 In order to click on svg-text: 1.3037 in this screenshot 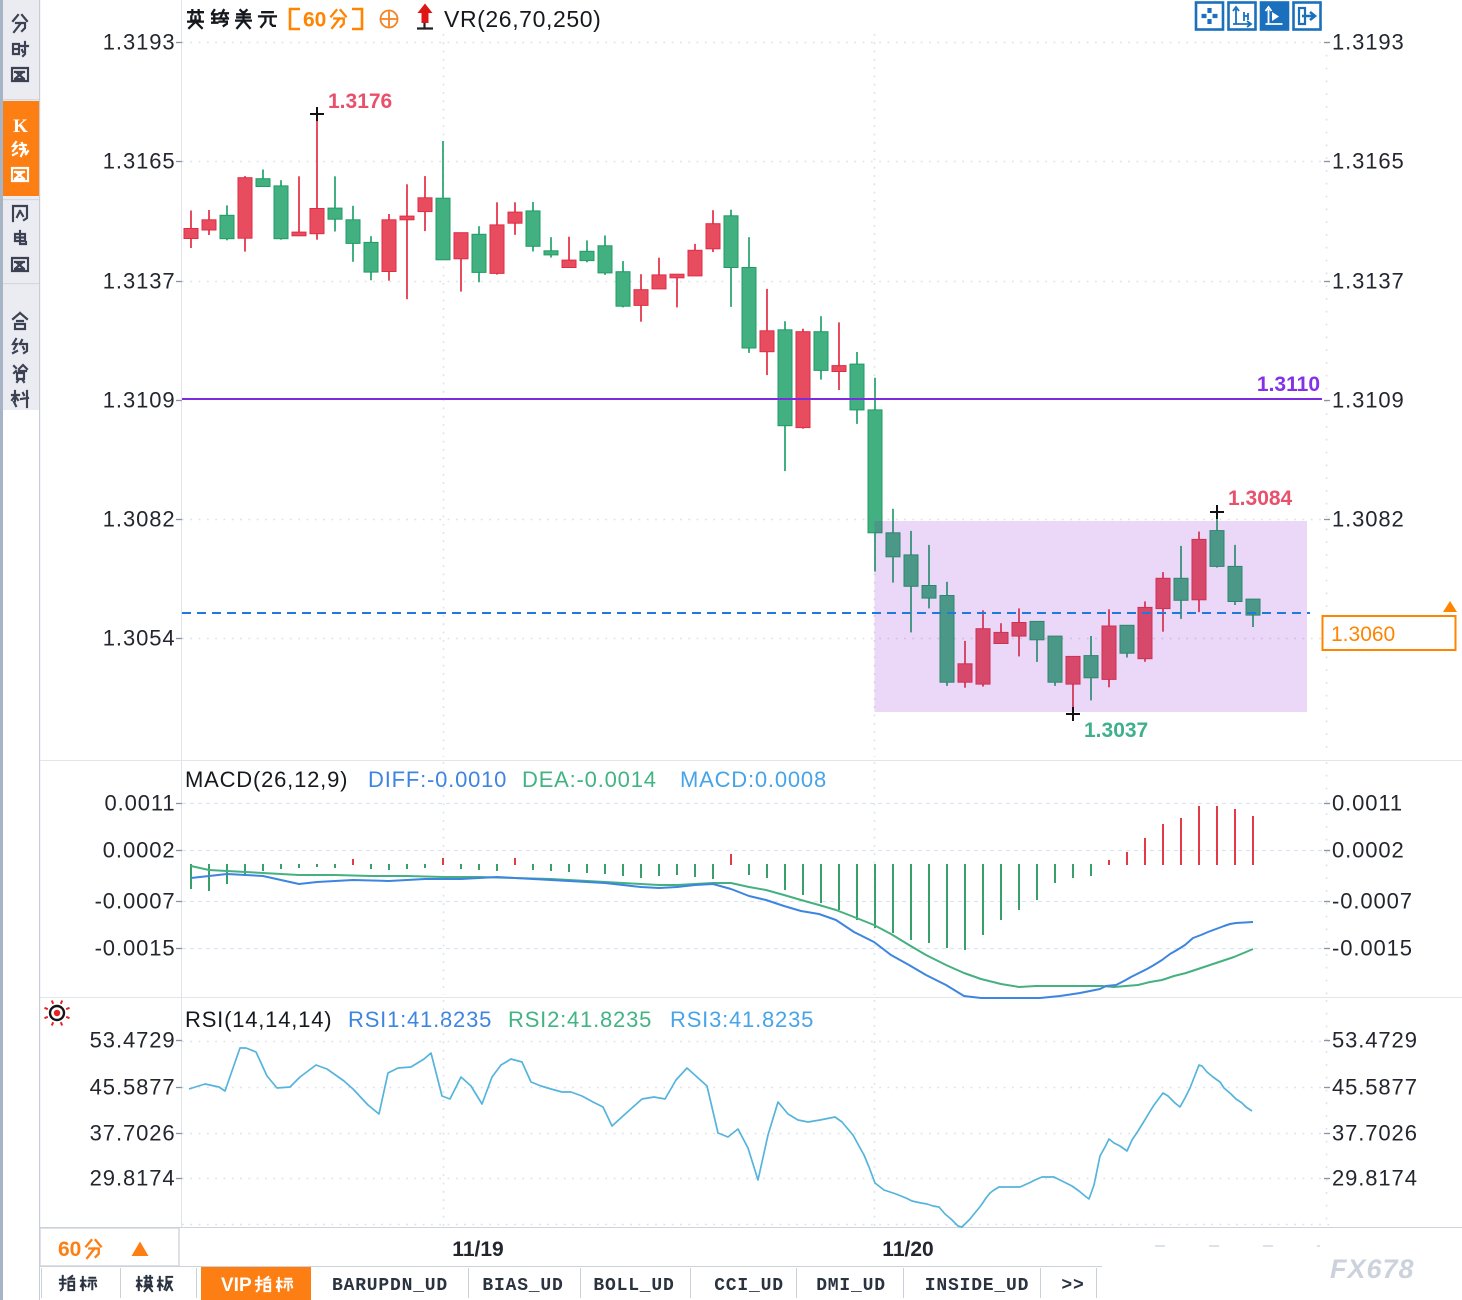, I will do `click(1116, 730)`.